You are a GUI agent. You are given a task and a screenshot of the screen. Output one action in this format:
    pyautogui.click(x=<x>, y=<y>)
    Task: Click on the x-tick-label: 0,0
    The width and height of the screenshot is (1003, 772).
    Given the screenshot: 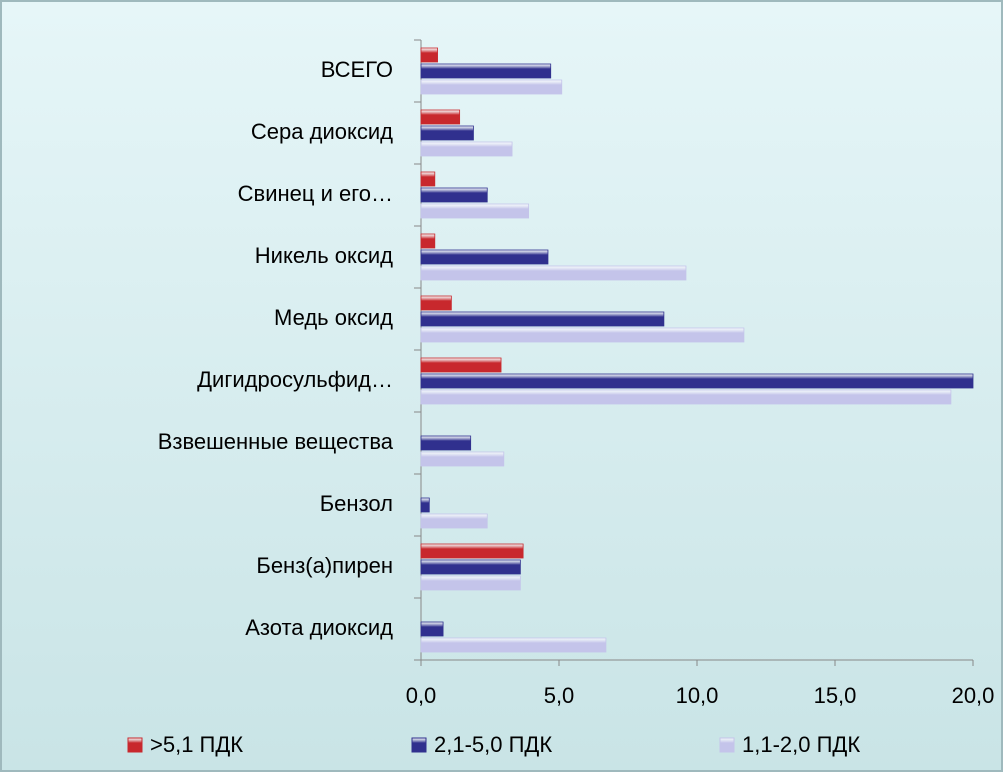 What is the action you would take?
    pyautogui.click(x=421, y=695)
    